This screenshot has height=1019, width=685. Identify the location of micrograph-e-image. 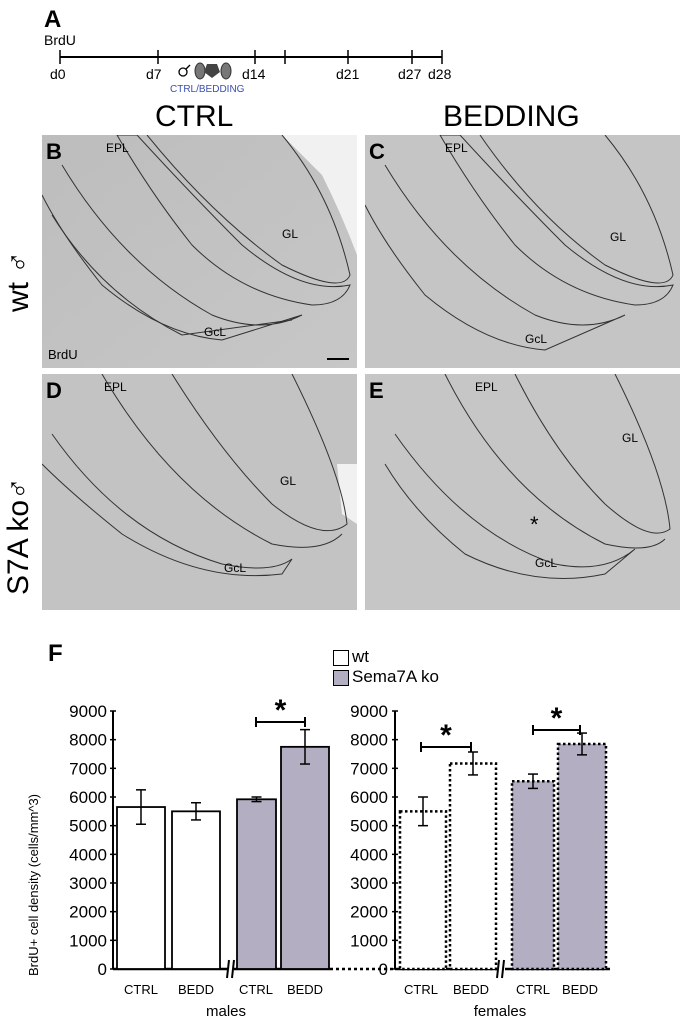
(522, 492).